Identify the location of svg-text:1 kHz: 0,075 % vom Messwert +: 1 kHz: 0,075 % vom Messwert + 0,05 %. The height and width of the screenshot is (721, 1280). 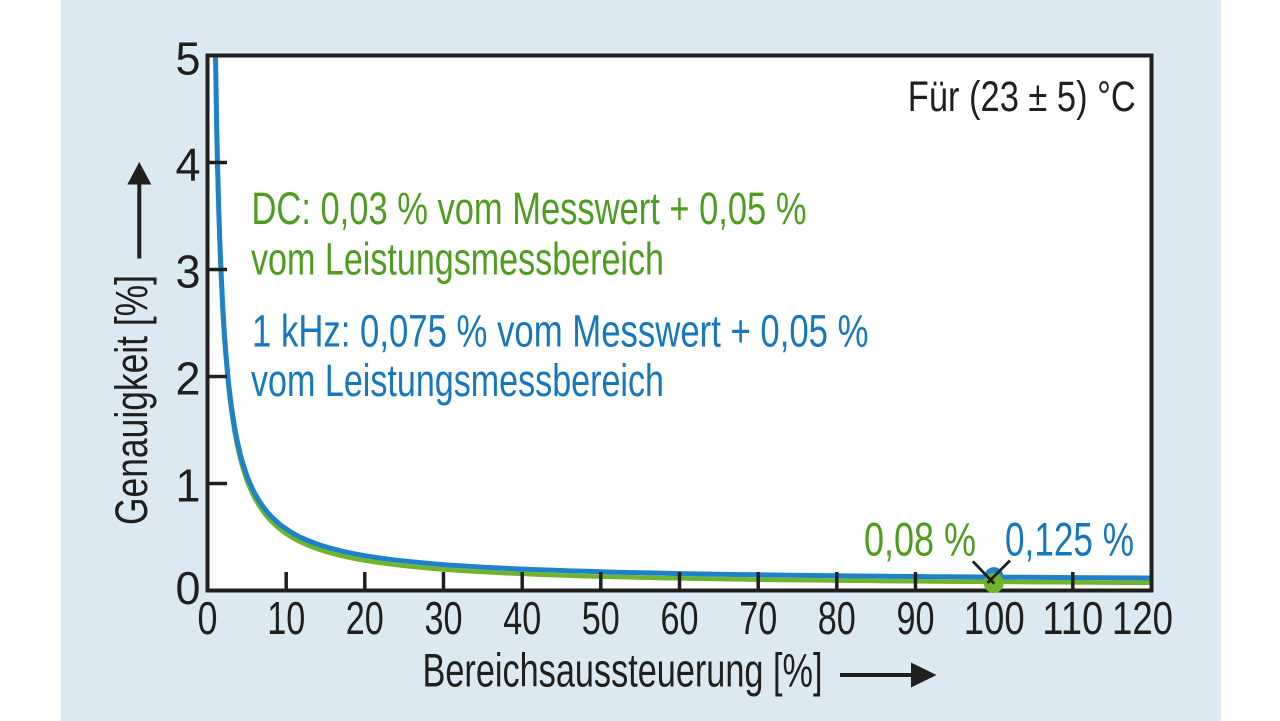
(560, 331).